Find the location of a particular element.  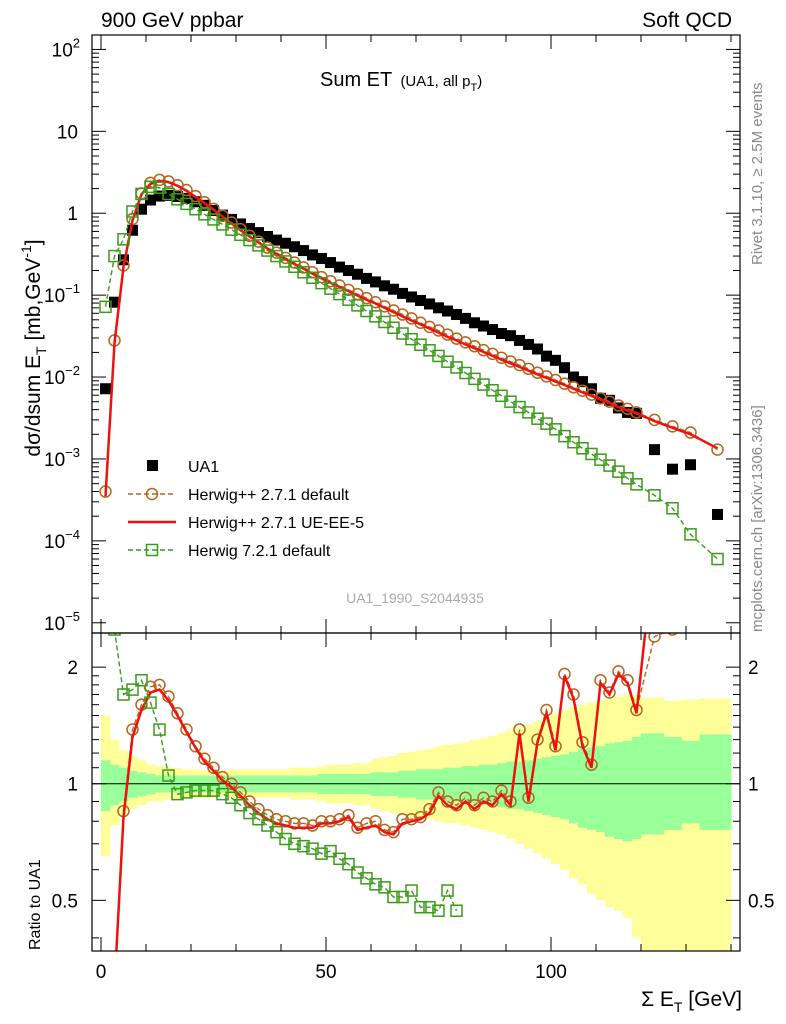

watermark: UA1_1990_S2044935 is located at coordinates (415, 598).